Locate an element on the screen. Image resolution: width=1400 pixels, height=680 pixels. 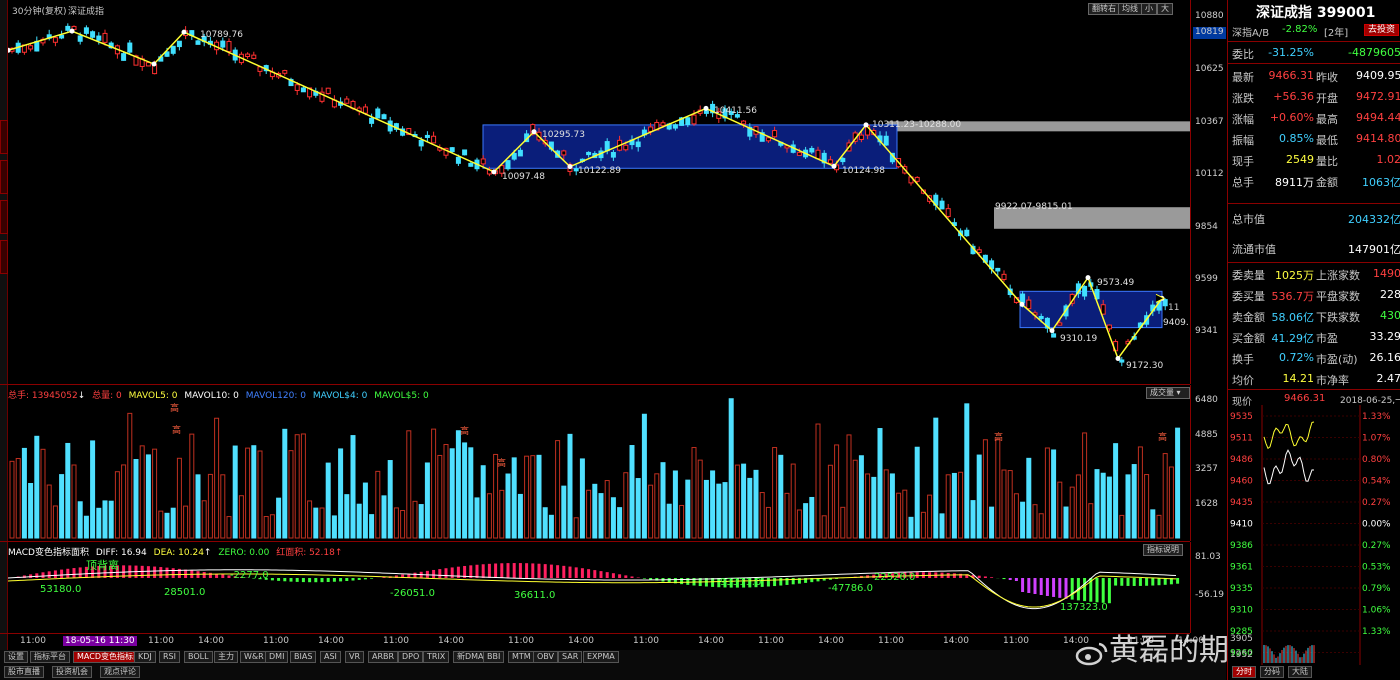
indicator-tab: 设置 is located at coordinates (16, 657).